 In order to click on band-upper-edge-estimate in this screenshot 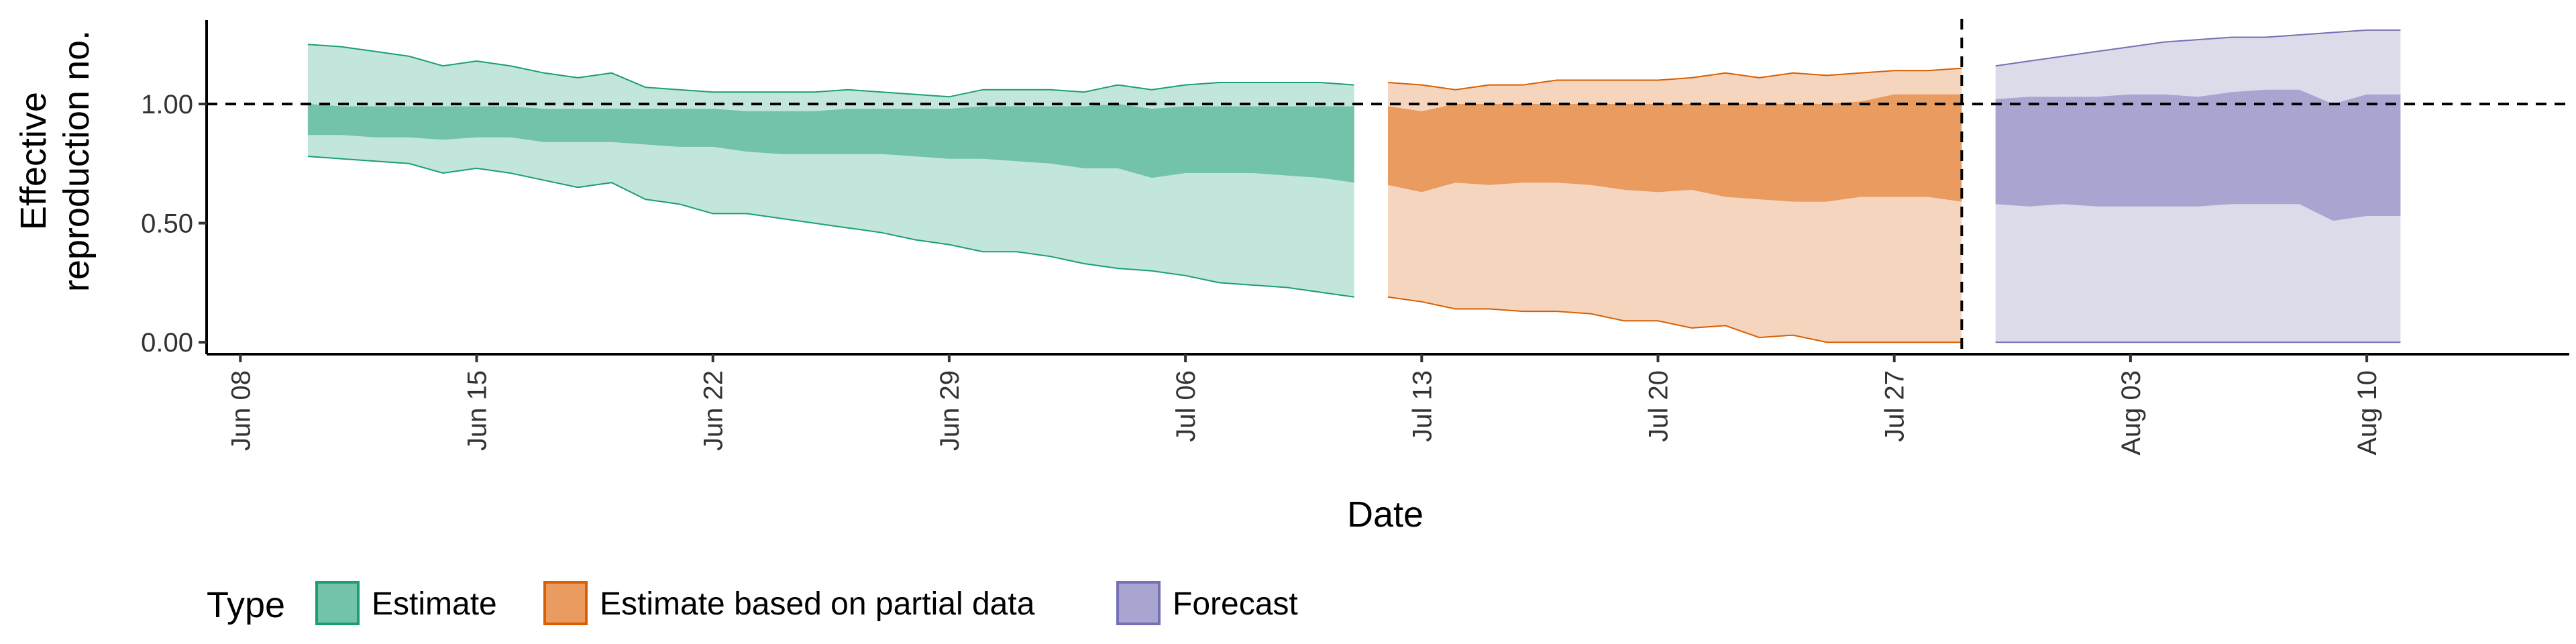, I will do `click(830, 71)`.